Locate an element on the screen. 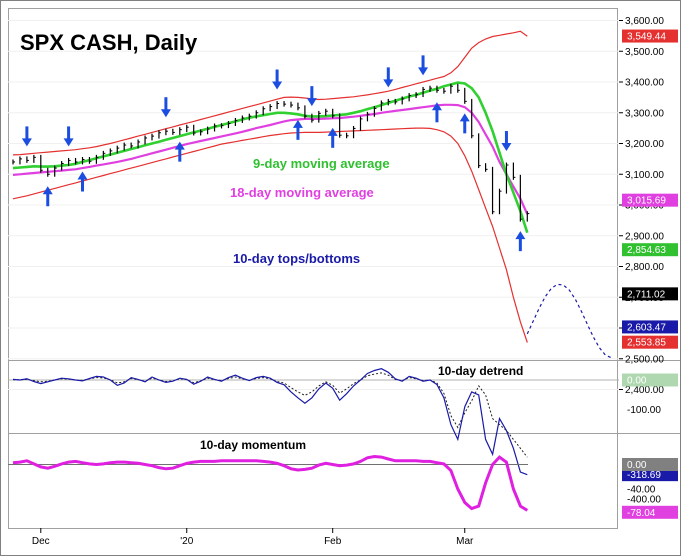 The width and height of the screenshot is (681, 556). price-value-tag-label: 3,549.44 is located at coordinates (646, 37).